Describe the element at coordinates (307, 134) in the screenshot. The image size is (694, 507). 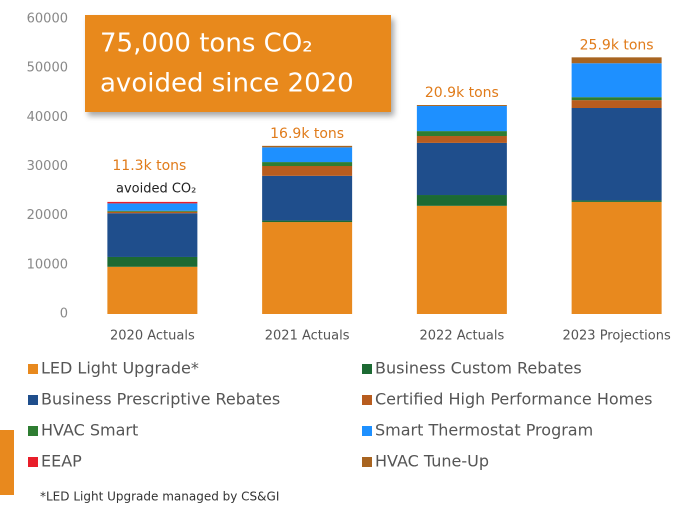
I see `bar-annotation: 16.9k tons` at that location.